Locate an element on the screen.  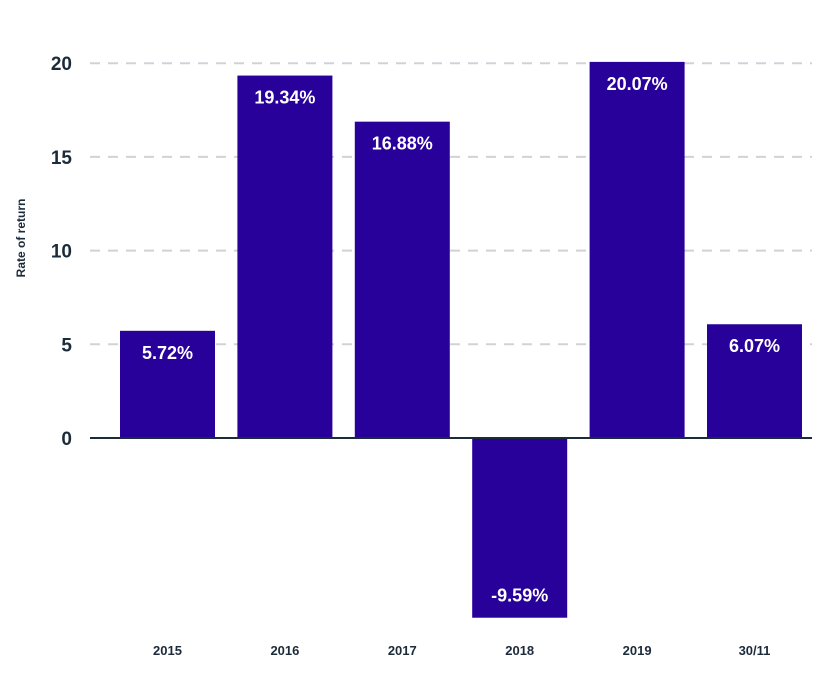
x-axis-ticks: 2015 2016 2017 2018 2019 30/11 is located at coordinates (461, 650).